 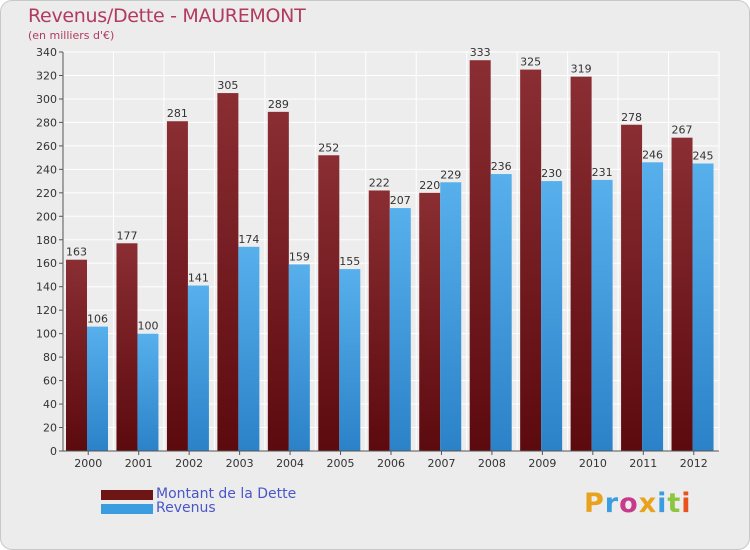 What do you see at coordinates (46, 334) in the screenshot?
I see `y-tick-label: 100` at bounding box center [46, 334].